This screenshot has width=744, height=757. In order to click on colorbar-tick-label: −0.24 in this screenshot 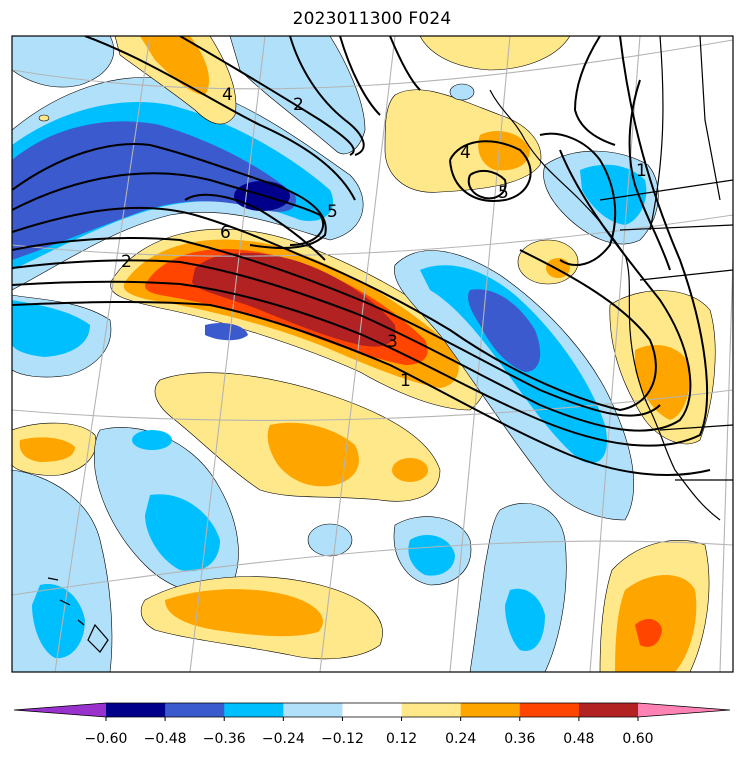, I will do `click(283, 739)`.